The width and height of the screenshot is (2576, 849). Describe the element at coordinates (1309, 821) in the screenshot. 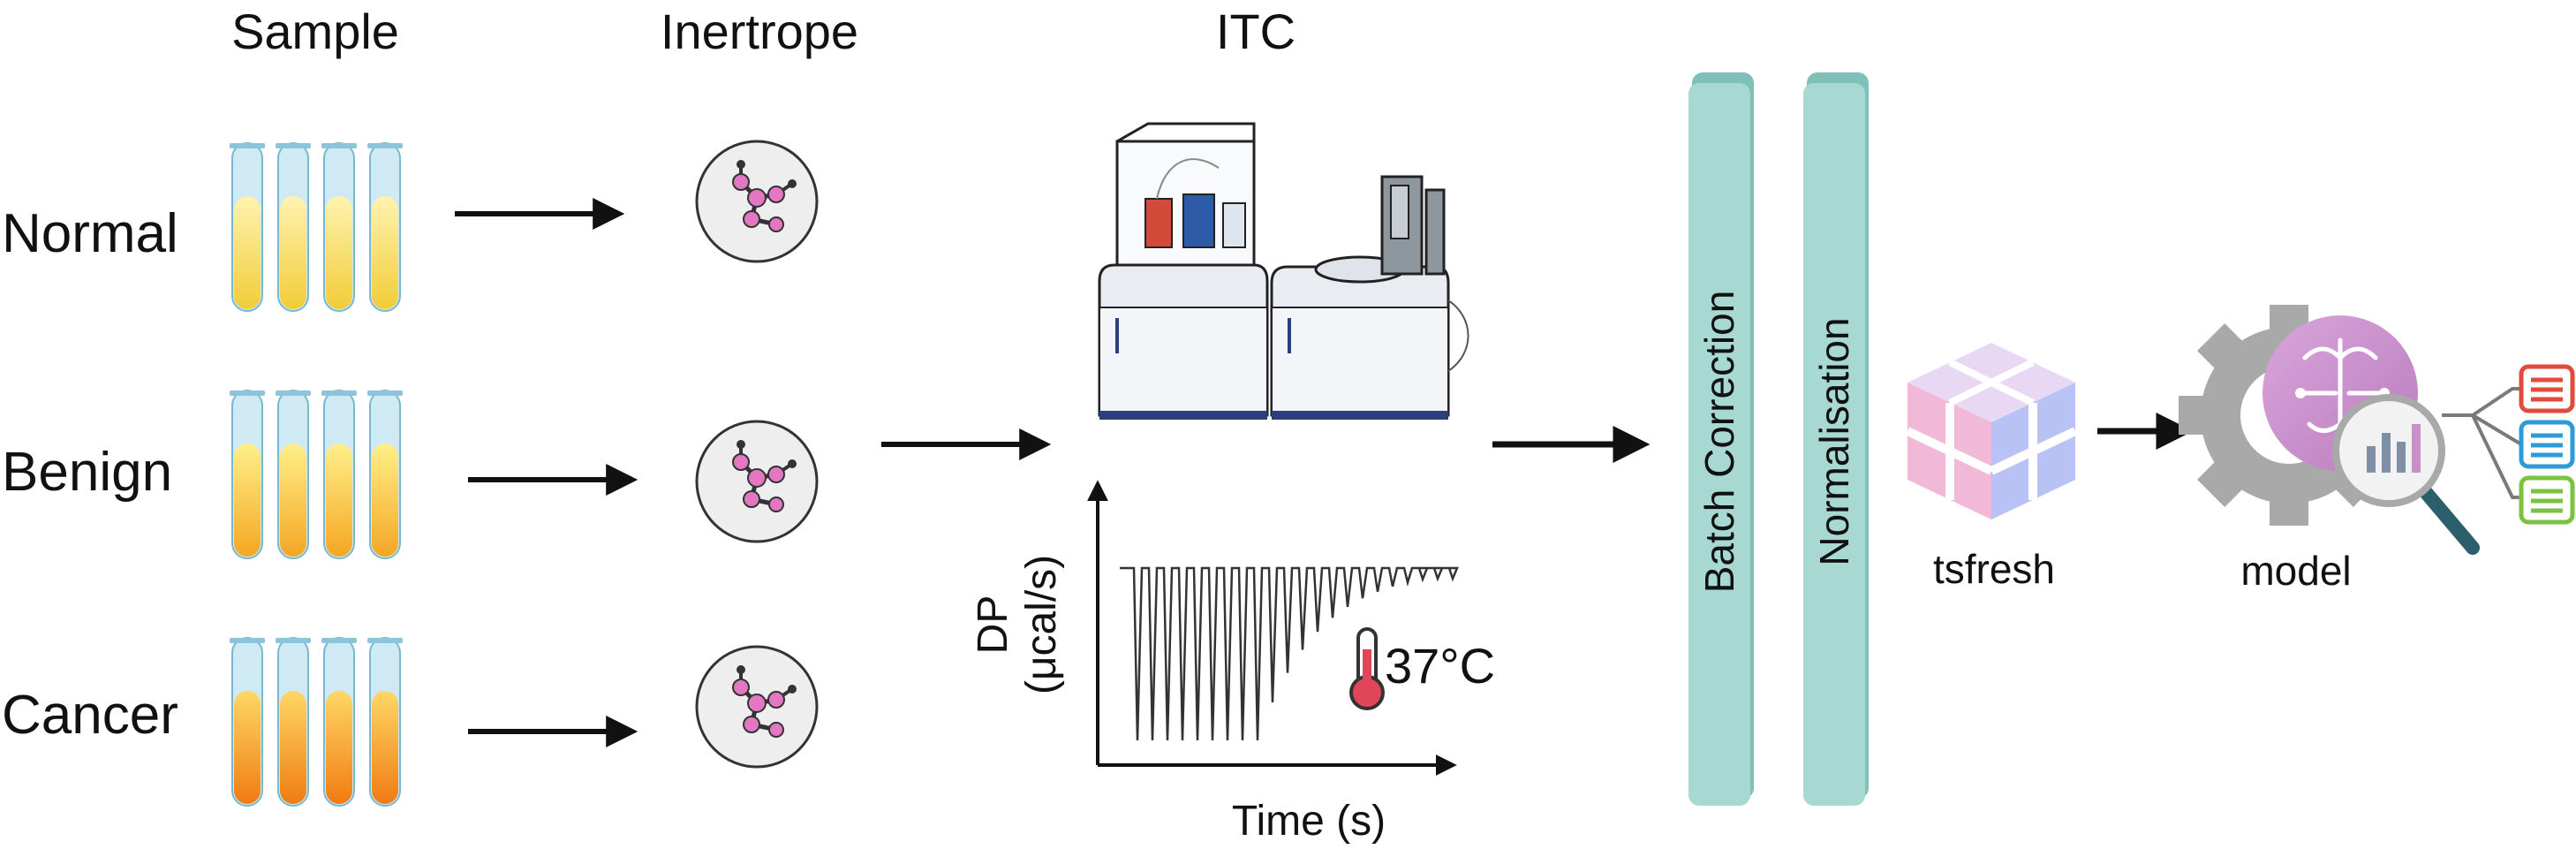

I see `thermogram-x-label: Time (s)` at that location.